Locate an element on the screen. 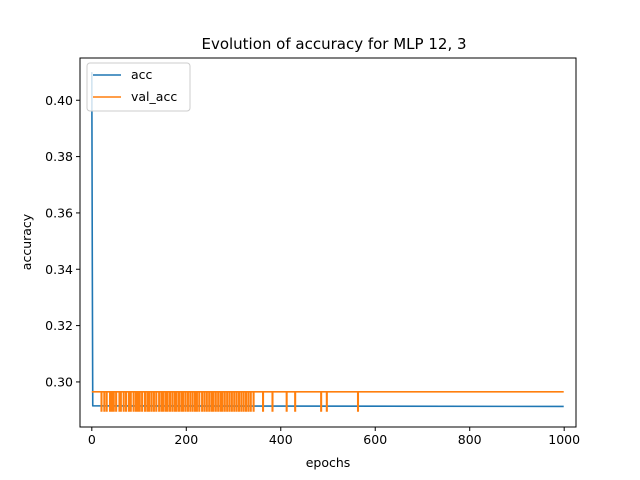 This screenshot has height=480, width=640. y-tick-label: 0.36 is located at coordinates (59, 212).